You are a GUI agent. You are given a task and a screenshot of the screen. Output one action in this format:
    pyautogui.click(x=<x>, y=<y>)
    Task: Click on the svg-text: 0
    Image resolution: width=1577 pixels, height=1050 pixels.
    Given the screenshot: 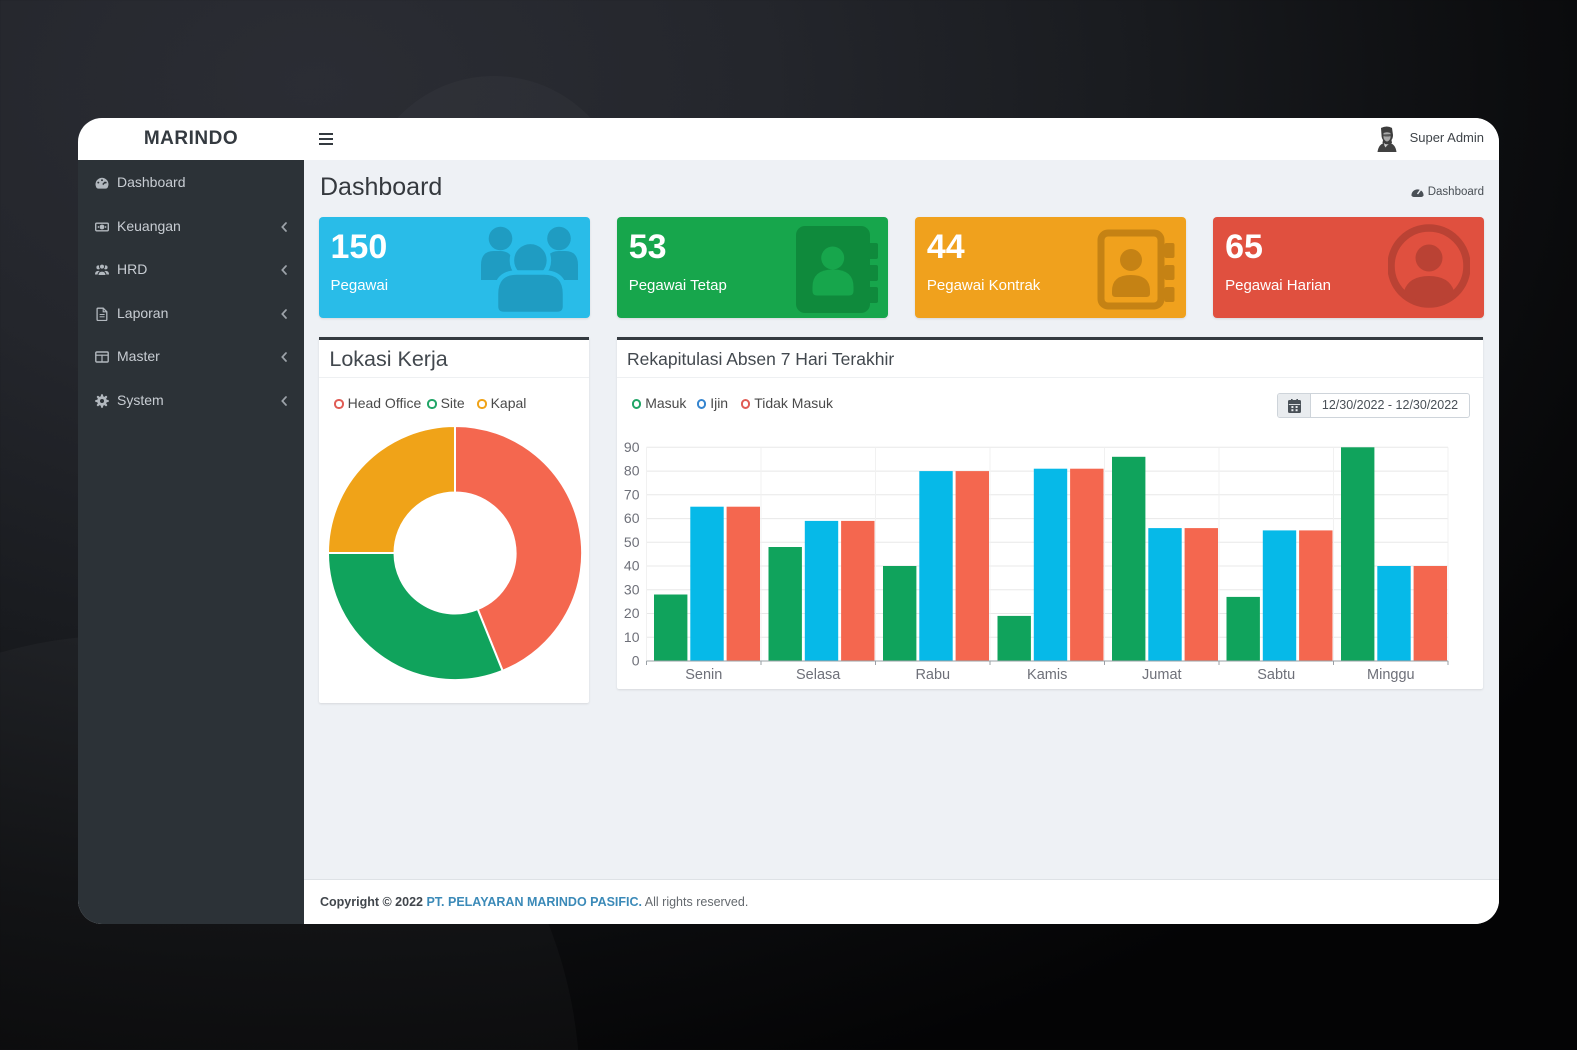 What is the action you would take?
    pyautogui.click(x=636, y=661)
    